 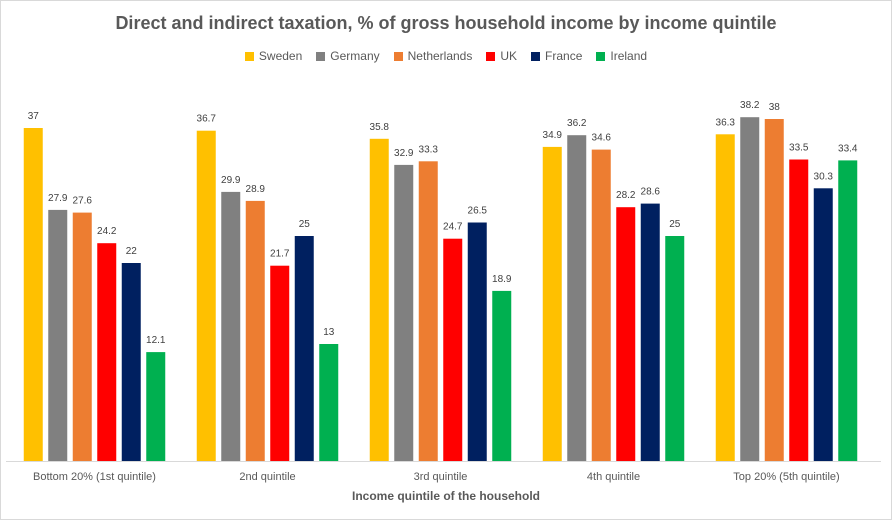 I want to click on legend-item-uk: UK, so click(x=501, y=56).